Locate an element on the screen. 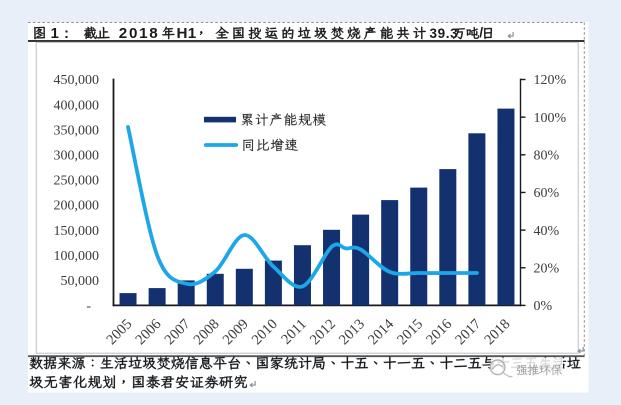  svg-text: 350,000 is located at coordinates (77, 130).